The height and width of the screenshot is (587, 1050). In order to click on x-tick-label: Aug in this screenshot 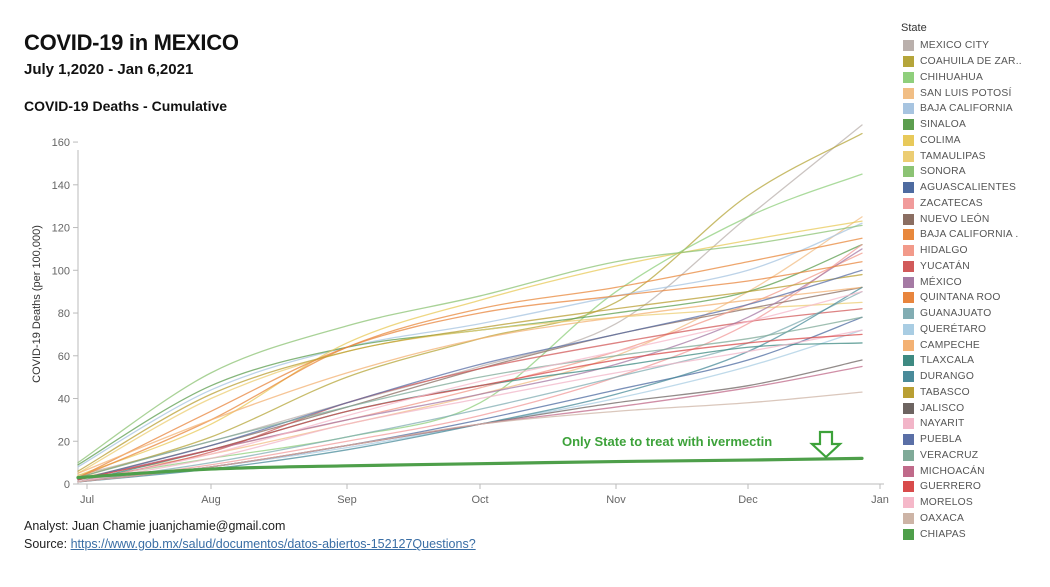, I will do `click(211, 500)`.